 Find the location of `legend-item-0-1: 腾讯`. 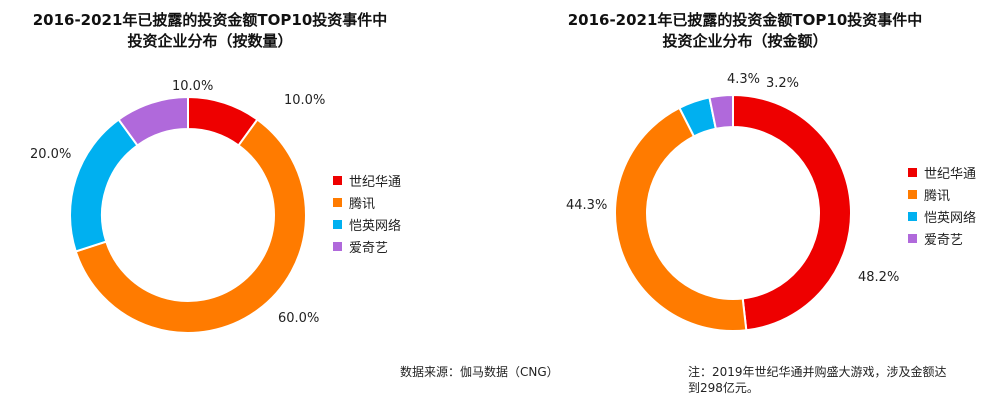

legend-item-0-1: 腾讯 is located at coordinates (367, 202).